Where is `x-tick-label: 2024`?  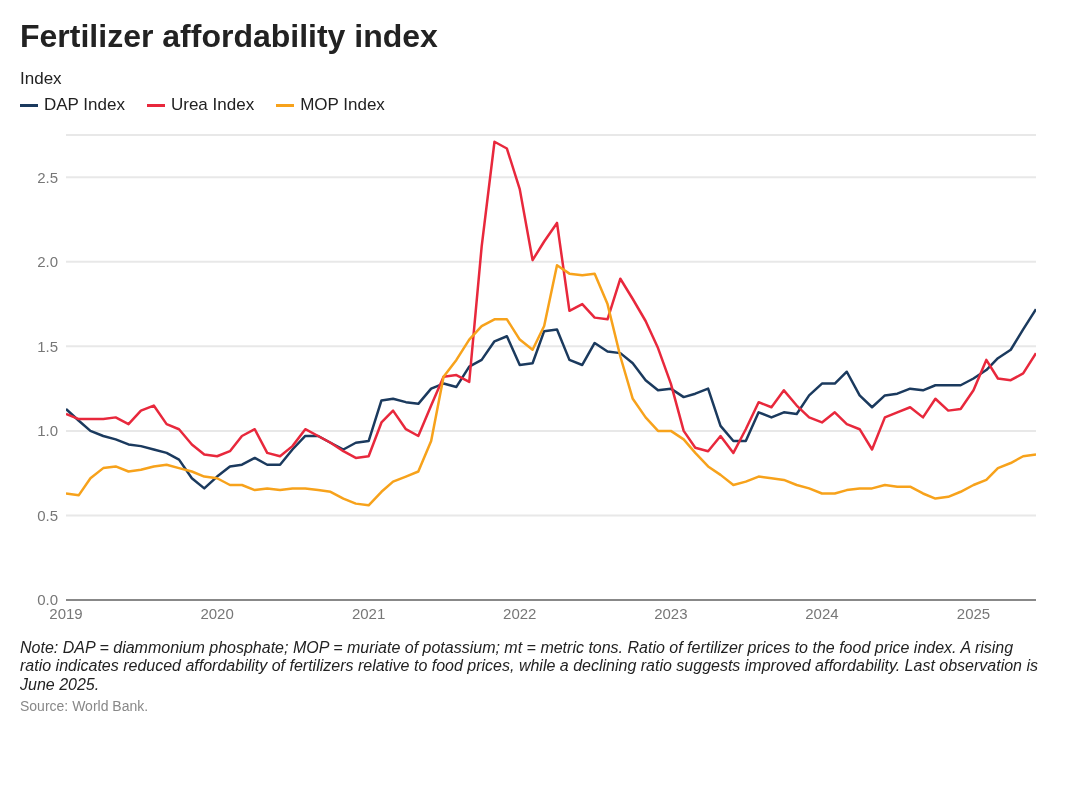
x-tick-label: 2024 is located at coordinates (822, 613).